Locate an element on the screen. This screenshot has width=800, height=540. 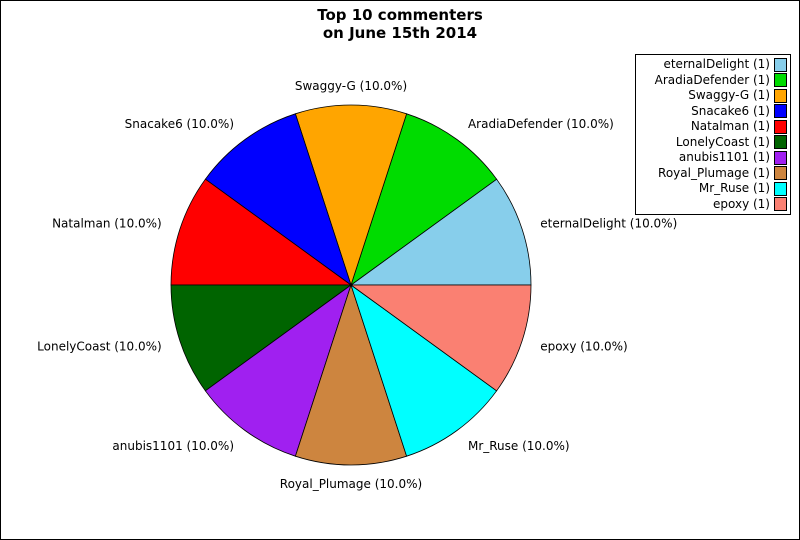
pie-slice-label-LonelyCoast: LonelyCoast (10.0%) is located at coordinates (99, 347).